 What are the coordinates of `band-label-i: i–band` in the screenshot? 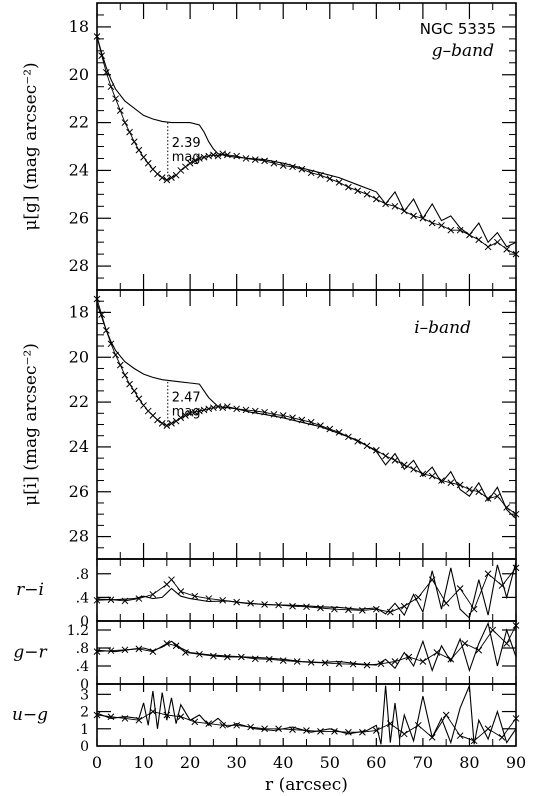 It's located at (442, 328).